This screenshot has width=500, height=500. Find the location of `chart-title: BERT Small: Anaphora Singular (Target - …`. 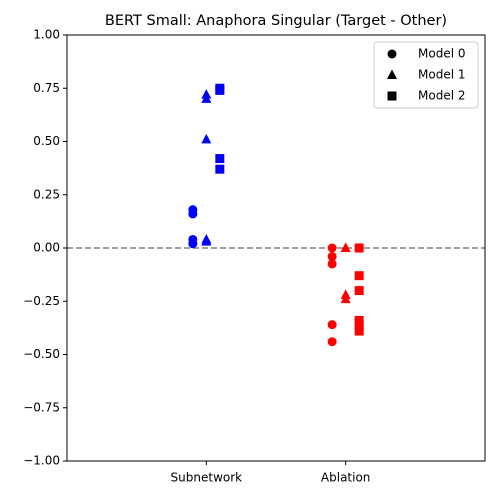

chart-title: BERT Small: Anaphora Singular (Target - … is located at coordinates (276, 21).